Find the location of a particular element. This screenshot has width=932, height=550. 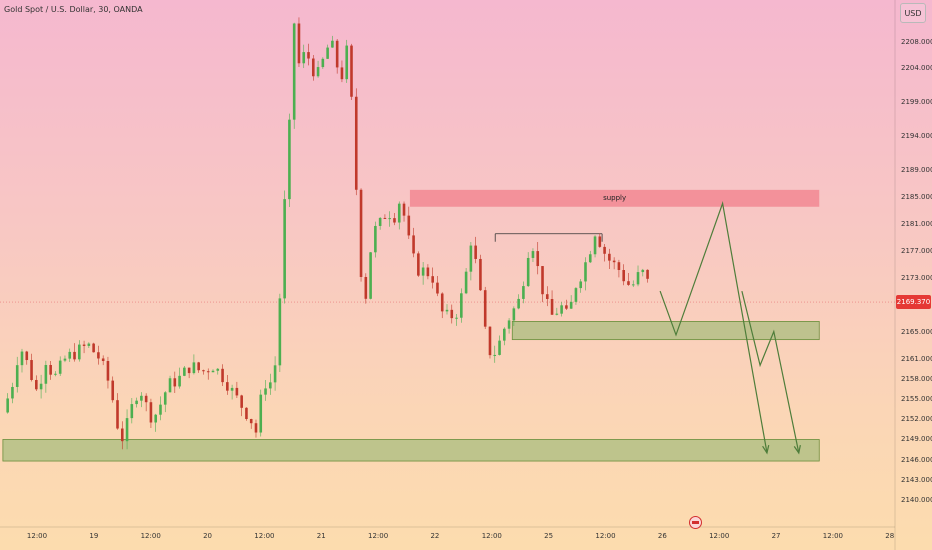

y-tick-label-3: 2194.000 is located at coordinates (916, 135).